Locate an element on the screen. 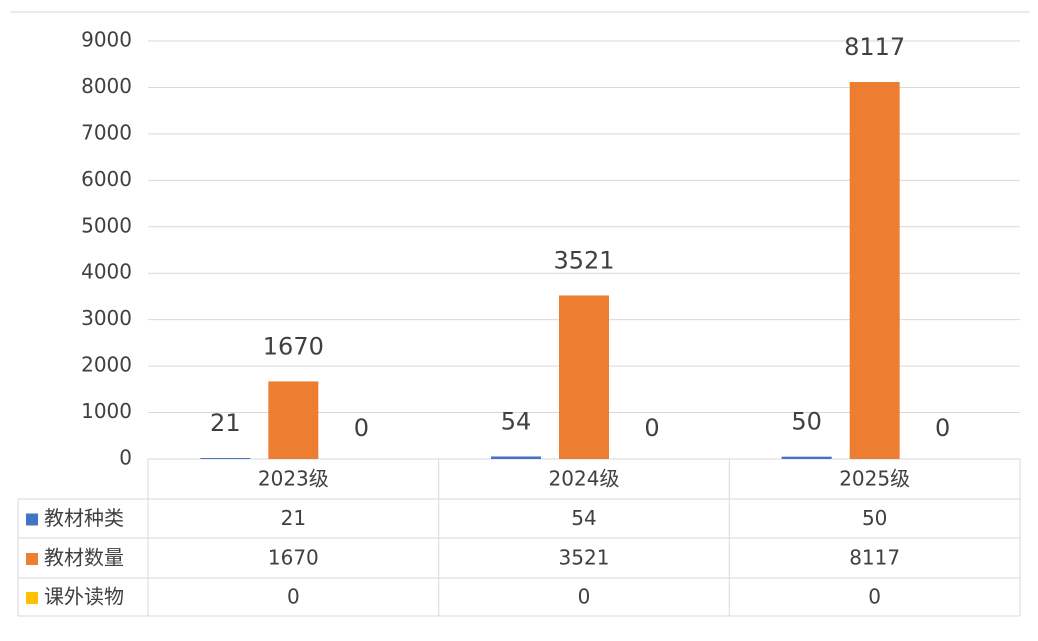 Image resolution: width=1038 pixels, height=641 pixels. table-cell: 8117 is located at coordinates (874, 558).